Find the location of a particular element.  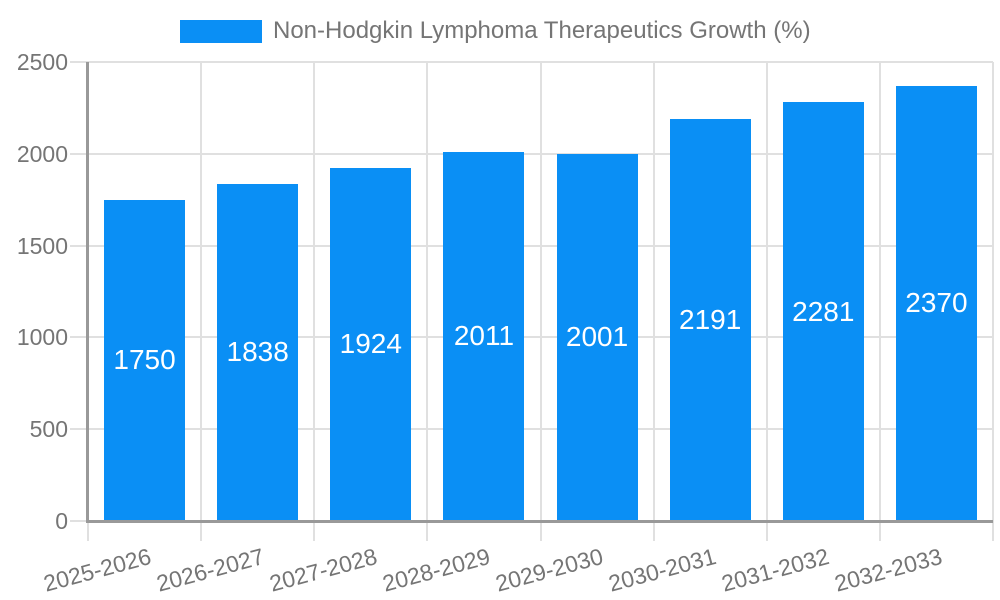

bar-value-label: 2370 is located at coordinates (936, 303).